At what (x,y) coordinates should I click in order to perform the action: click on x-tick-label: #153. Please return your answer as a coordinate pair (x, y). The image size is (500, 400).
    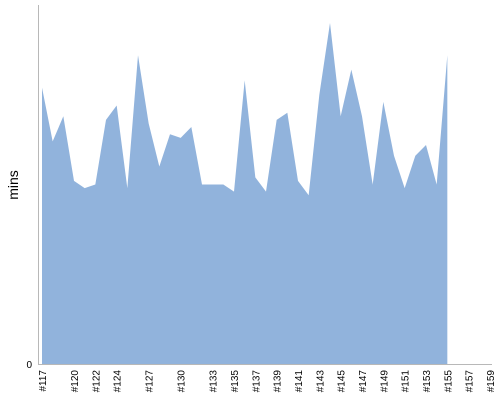
    Looking at the image, I should click on (427, 381).